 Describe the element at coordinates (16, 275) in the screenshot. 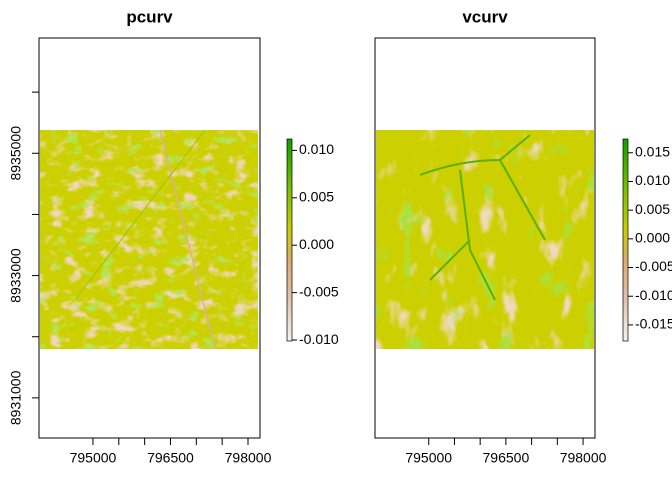

I see `y-tick-label: 8933000` at that location.